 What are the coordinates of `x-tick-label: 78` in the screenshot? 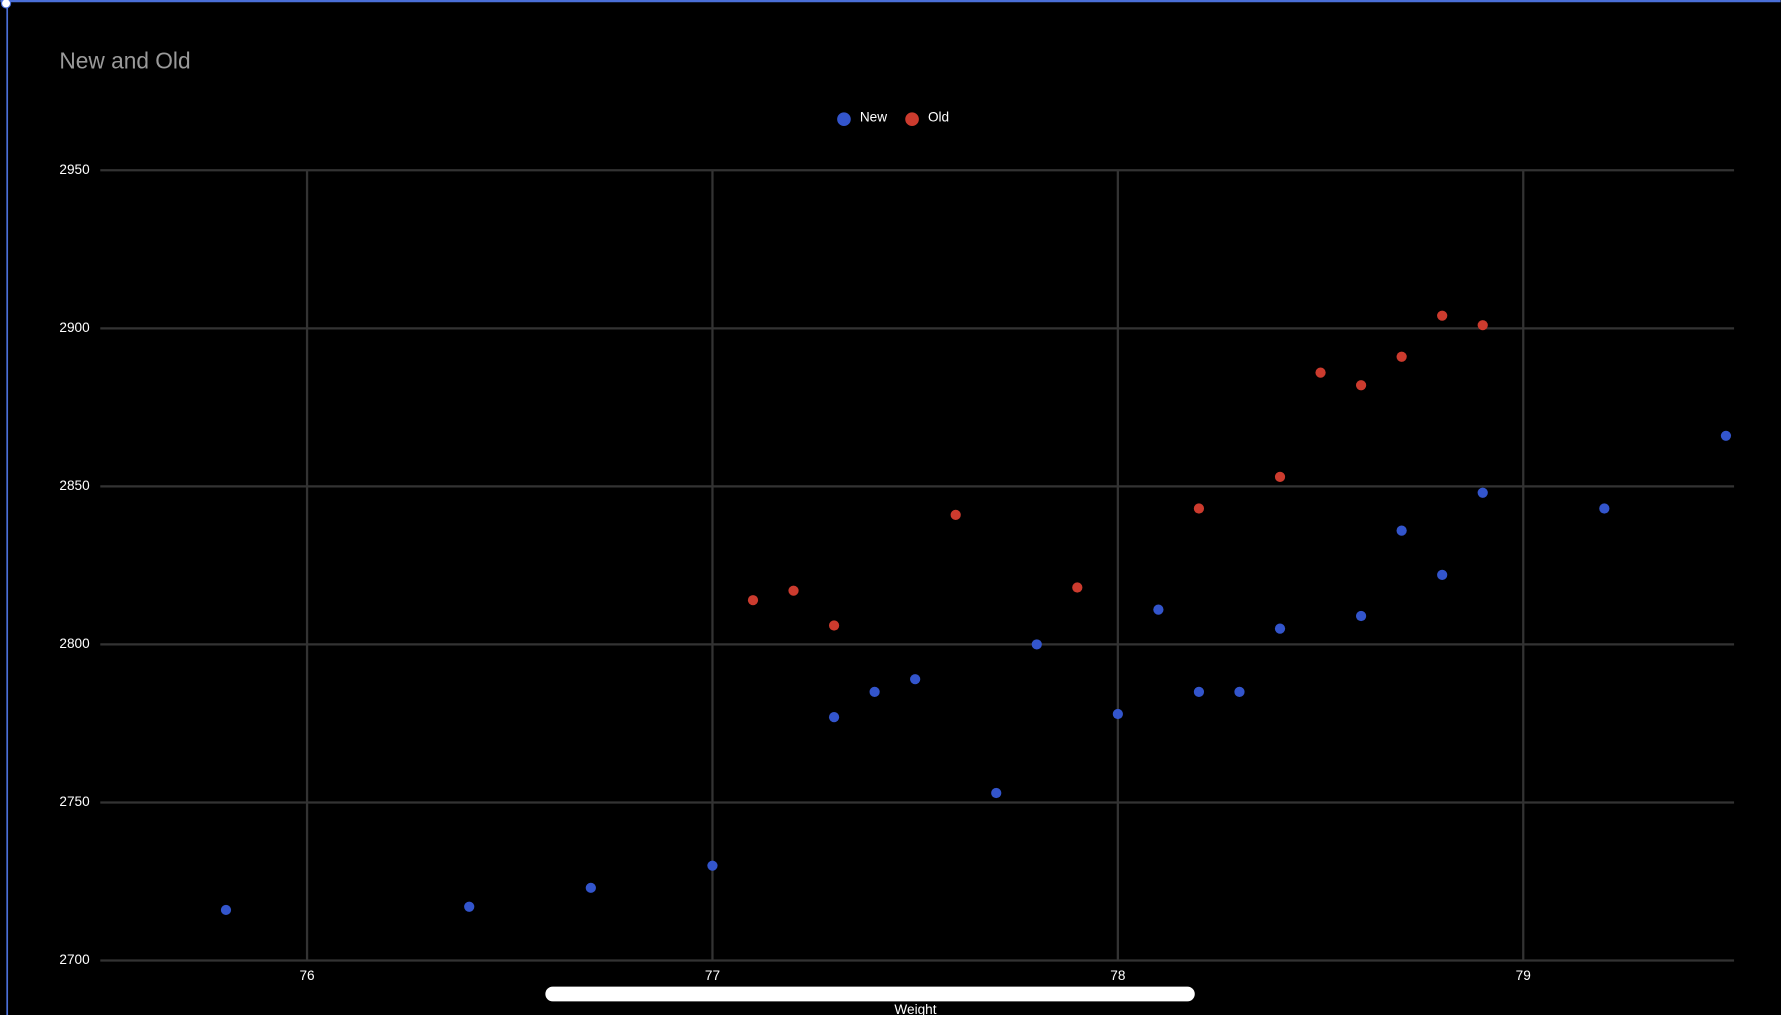 It's located at (1117, 975).